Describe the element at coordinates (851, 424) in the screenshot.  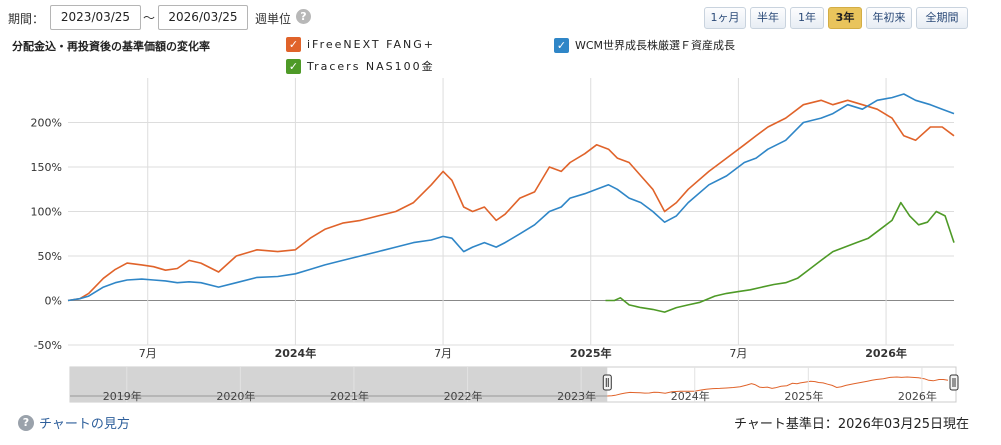
I see `reference-date: チャート基準日：2026年03月25日現在` at that location.